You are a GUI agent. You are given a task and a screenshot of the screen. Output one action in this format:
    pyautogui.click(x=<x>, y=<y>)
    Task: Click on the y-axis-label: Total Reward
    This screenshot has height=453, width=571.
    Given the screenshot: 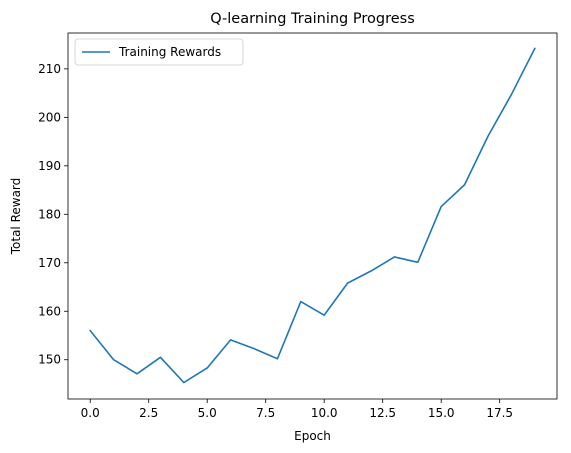 What is the action you would take?
    pyautogui.click(x=16, y=217)
    